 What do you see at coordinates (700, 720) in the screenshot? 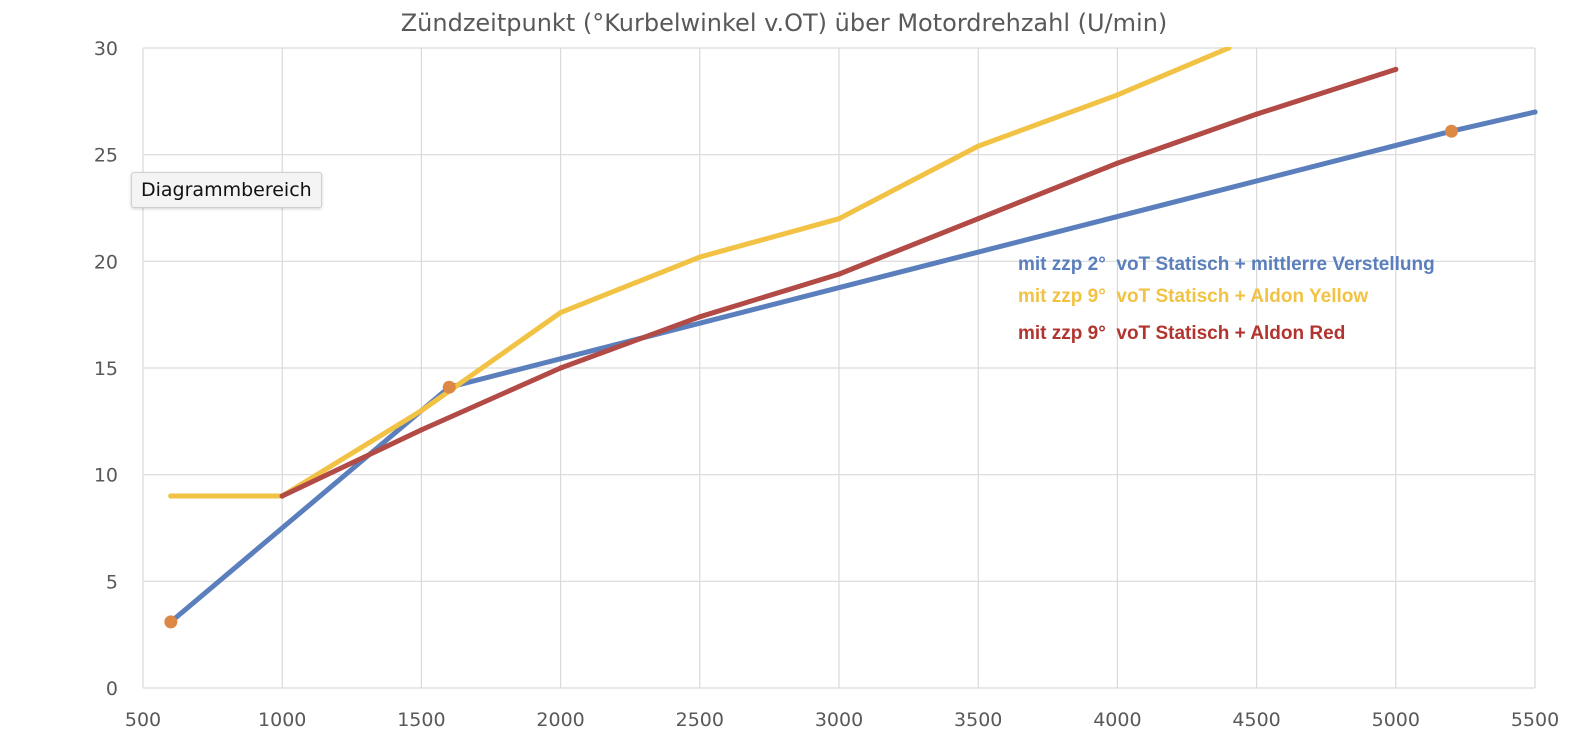
I see `x-tick-label: 2500` at bounding box center [700, 720].